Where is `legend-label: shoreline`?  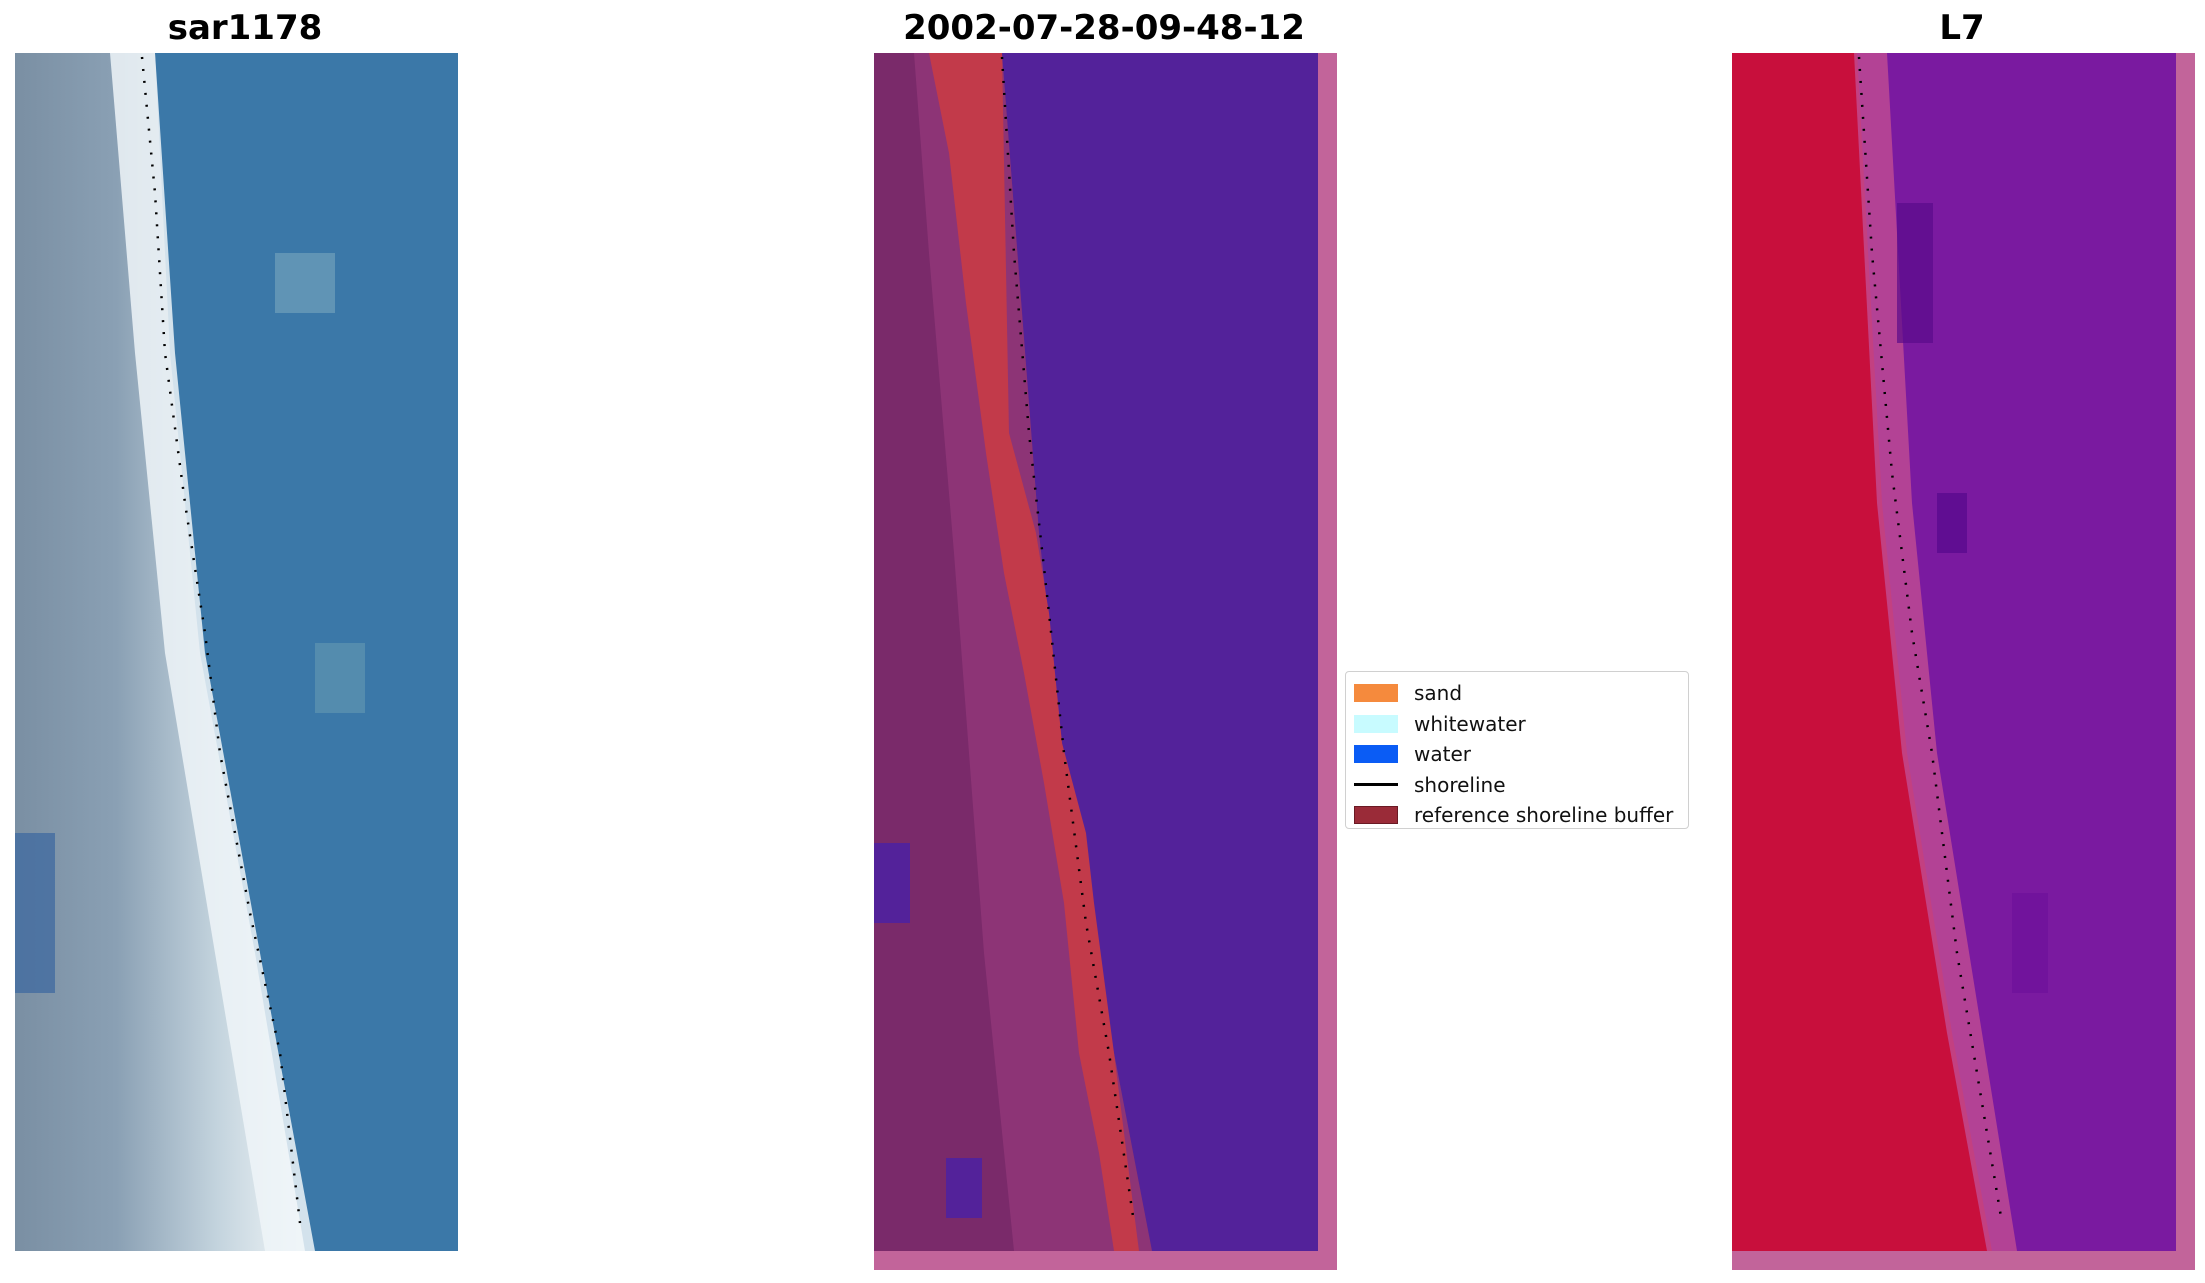
legend-label: shoreline is located at coordinates (1460, 784).